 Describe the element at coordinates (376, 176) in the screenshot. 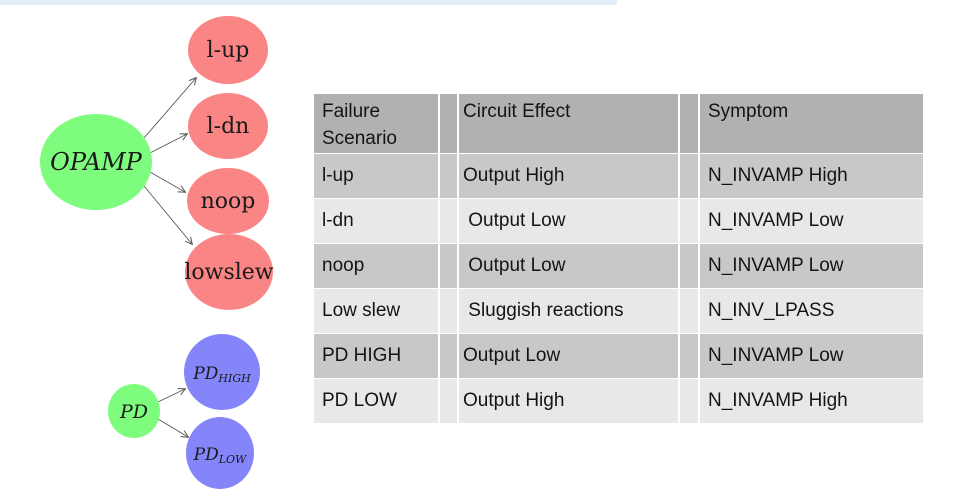

I see `cell-scenario: l-up` at that location.